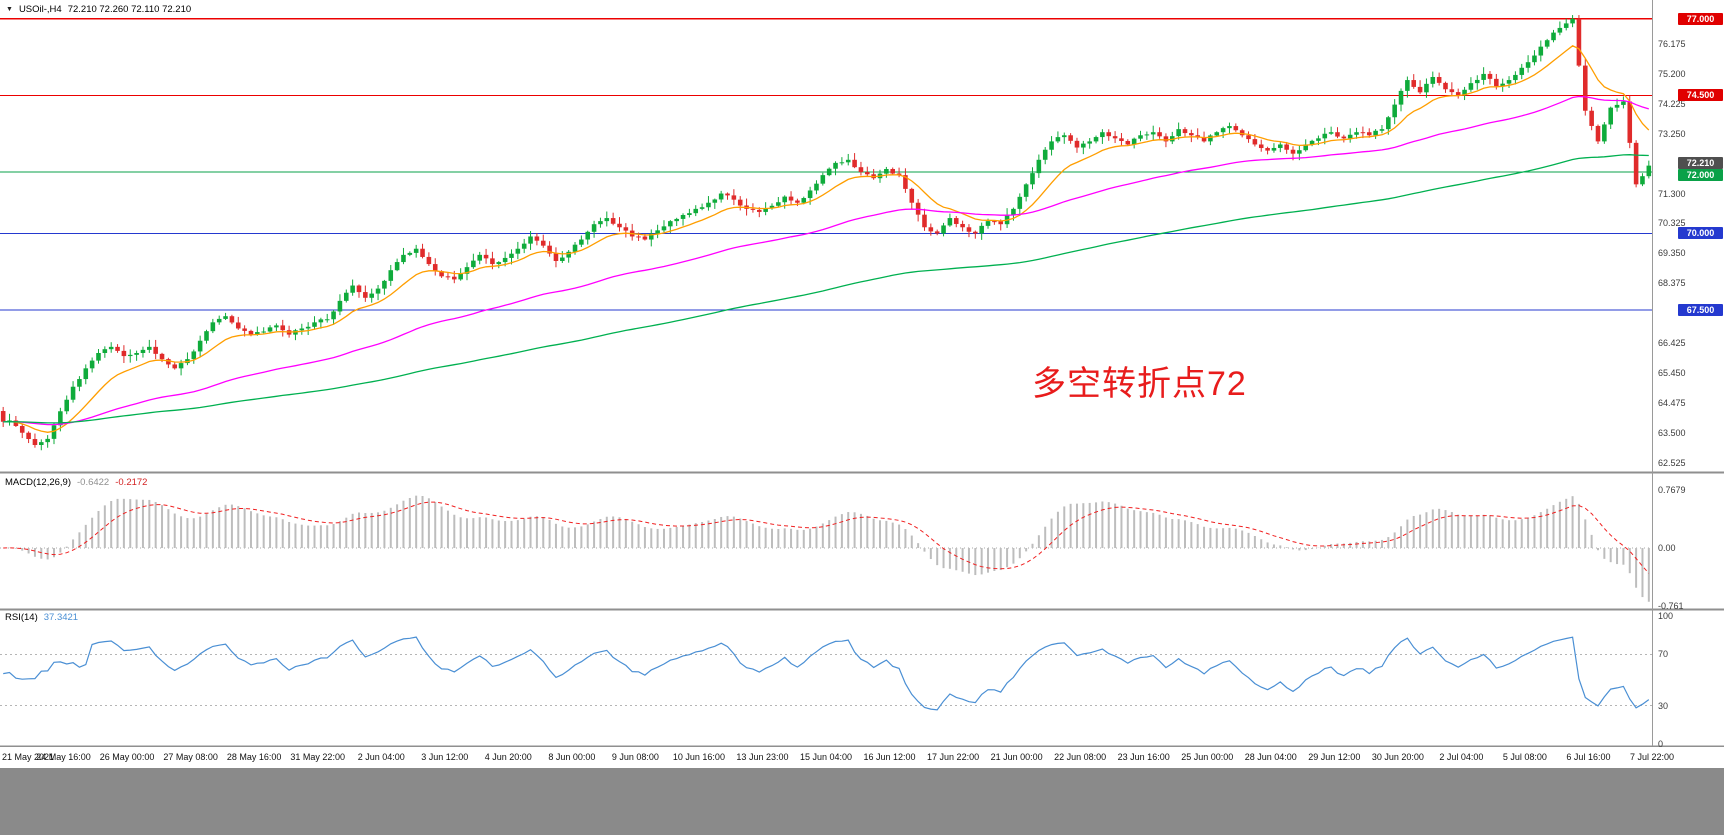 The width and height of the screenshot is (1724, 835). Describe the element at coordinates (9, 9) in the screenshot. I see `chart-dropdown-icon: ▼` at that location.